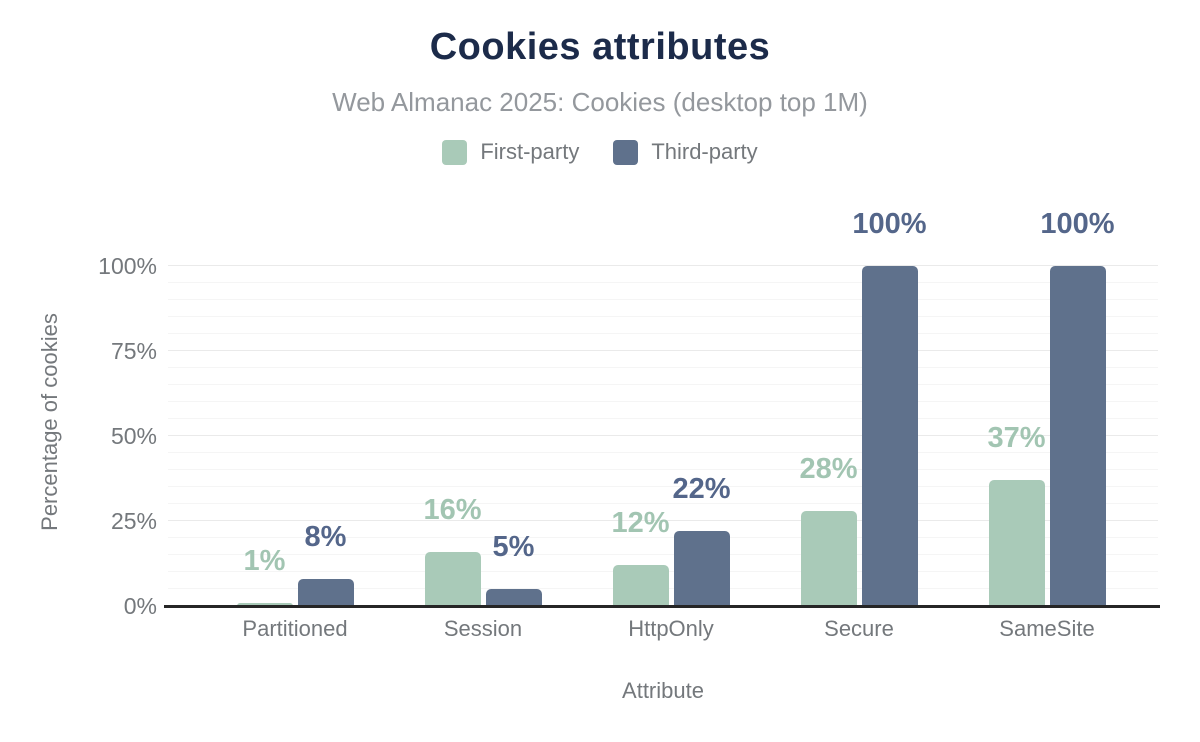 The width and height of the screenshot is (1200, 742). What do you see at coordinates (671, 628) in the screenshot?
I see `x-category-httponly: HttpOnly` at bounding box center [671, 628].